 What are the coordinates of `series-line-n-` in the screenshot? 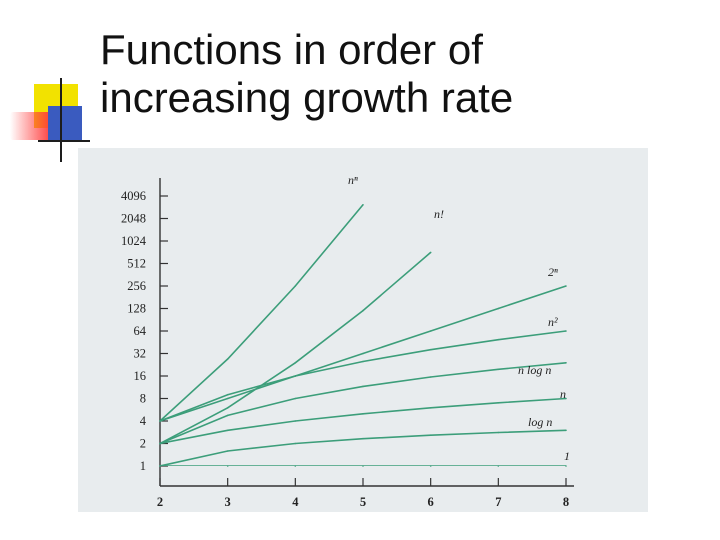 It's located at (296, 348).